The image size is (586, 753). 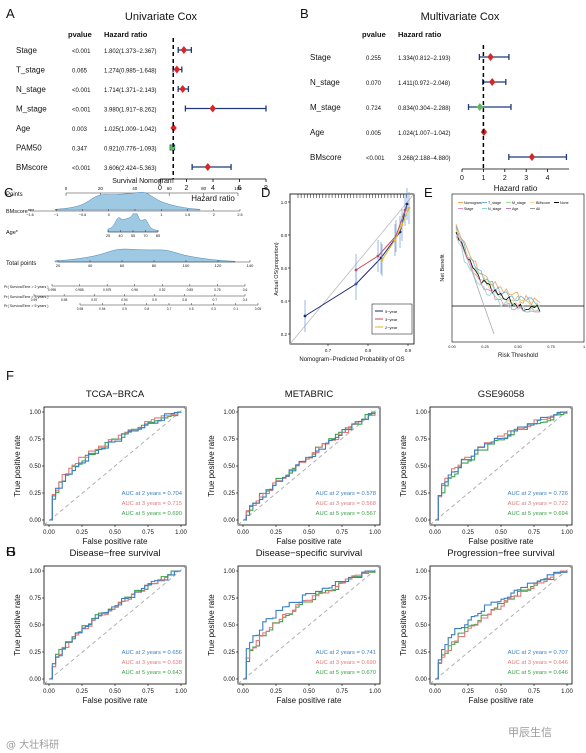 I want to click on cal-y-tick-label: 0.2, so click(x=284, y=334).